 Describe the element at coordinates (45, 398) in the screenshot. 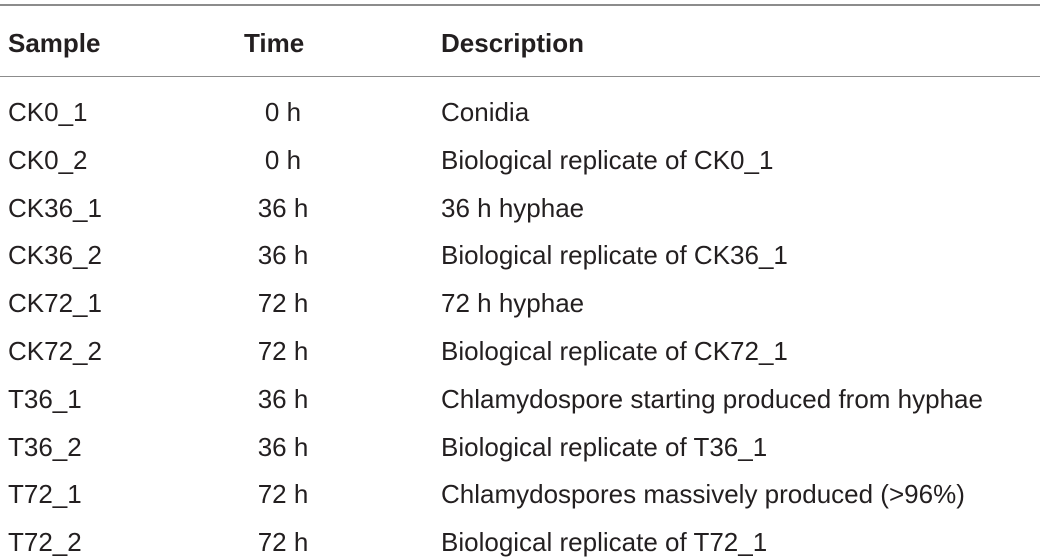

I see `cell-sample: T36_1` at that location.